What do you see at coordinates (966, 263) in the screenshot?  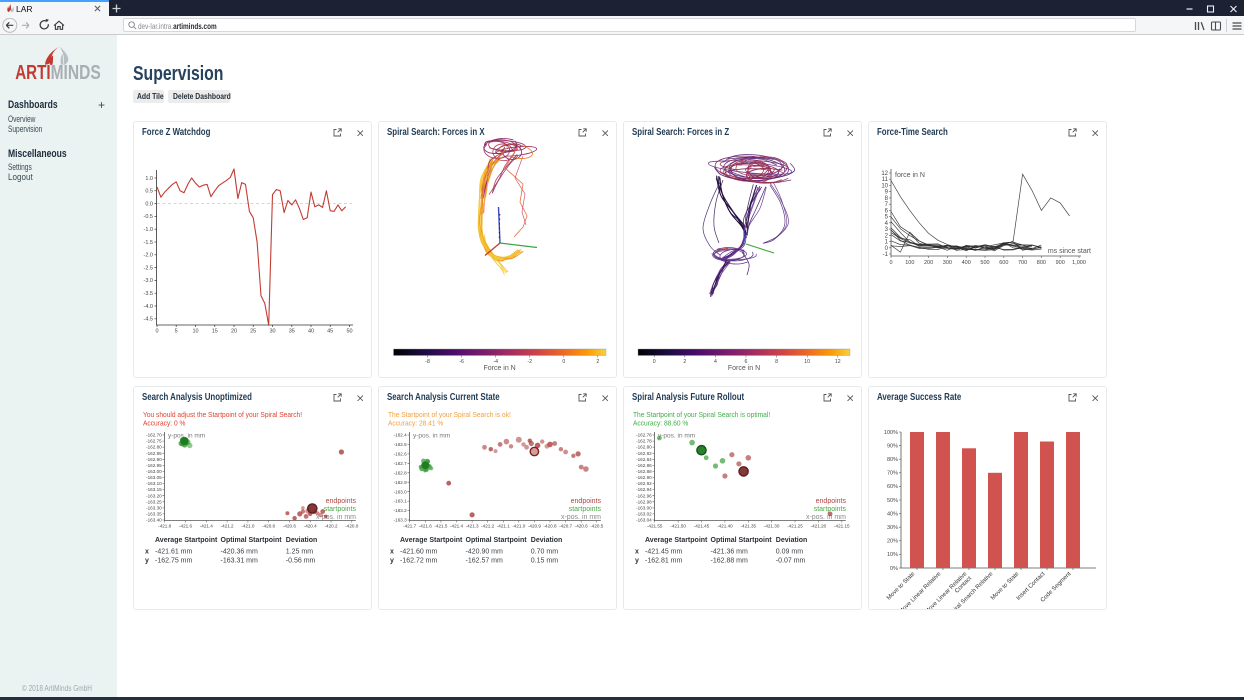 I see `svg-text: 400` at bounding box center [966, 263].